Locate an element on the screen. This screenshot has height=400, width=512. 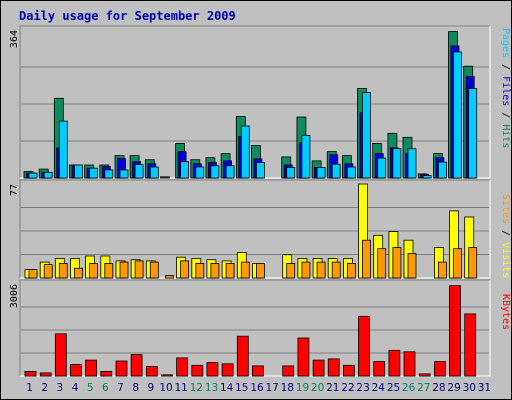
hits-bar is located at coordinates (165, 177).